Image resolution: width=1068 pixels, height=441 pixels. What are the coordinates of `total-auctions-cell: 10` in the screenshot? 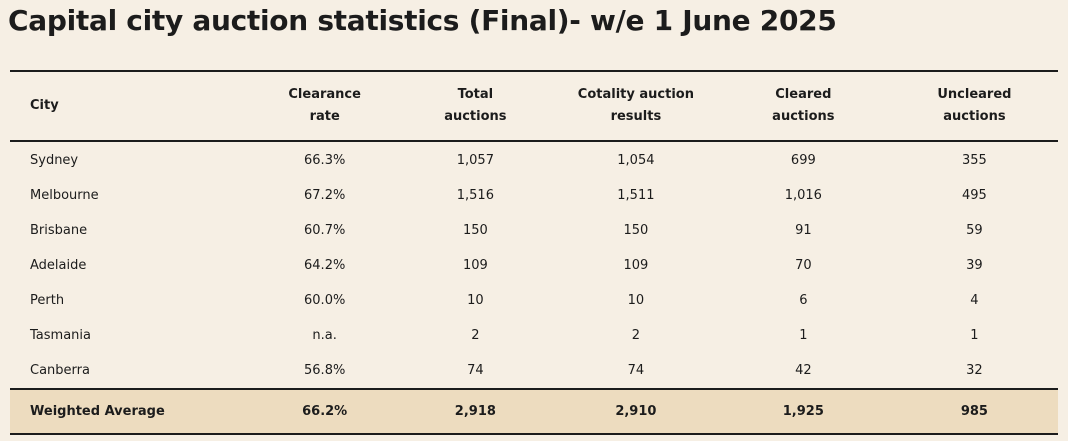 It's located at (475, 300).